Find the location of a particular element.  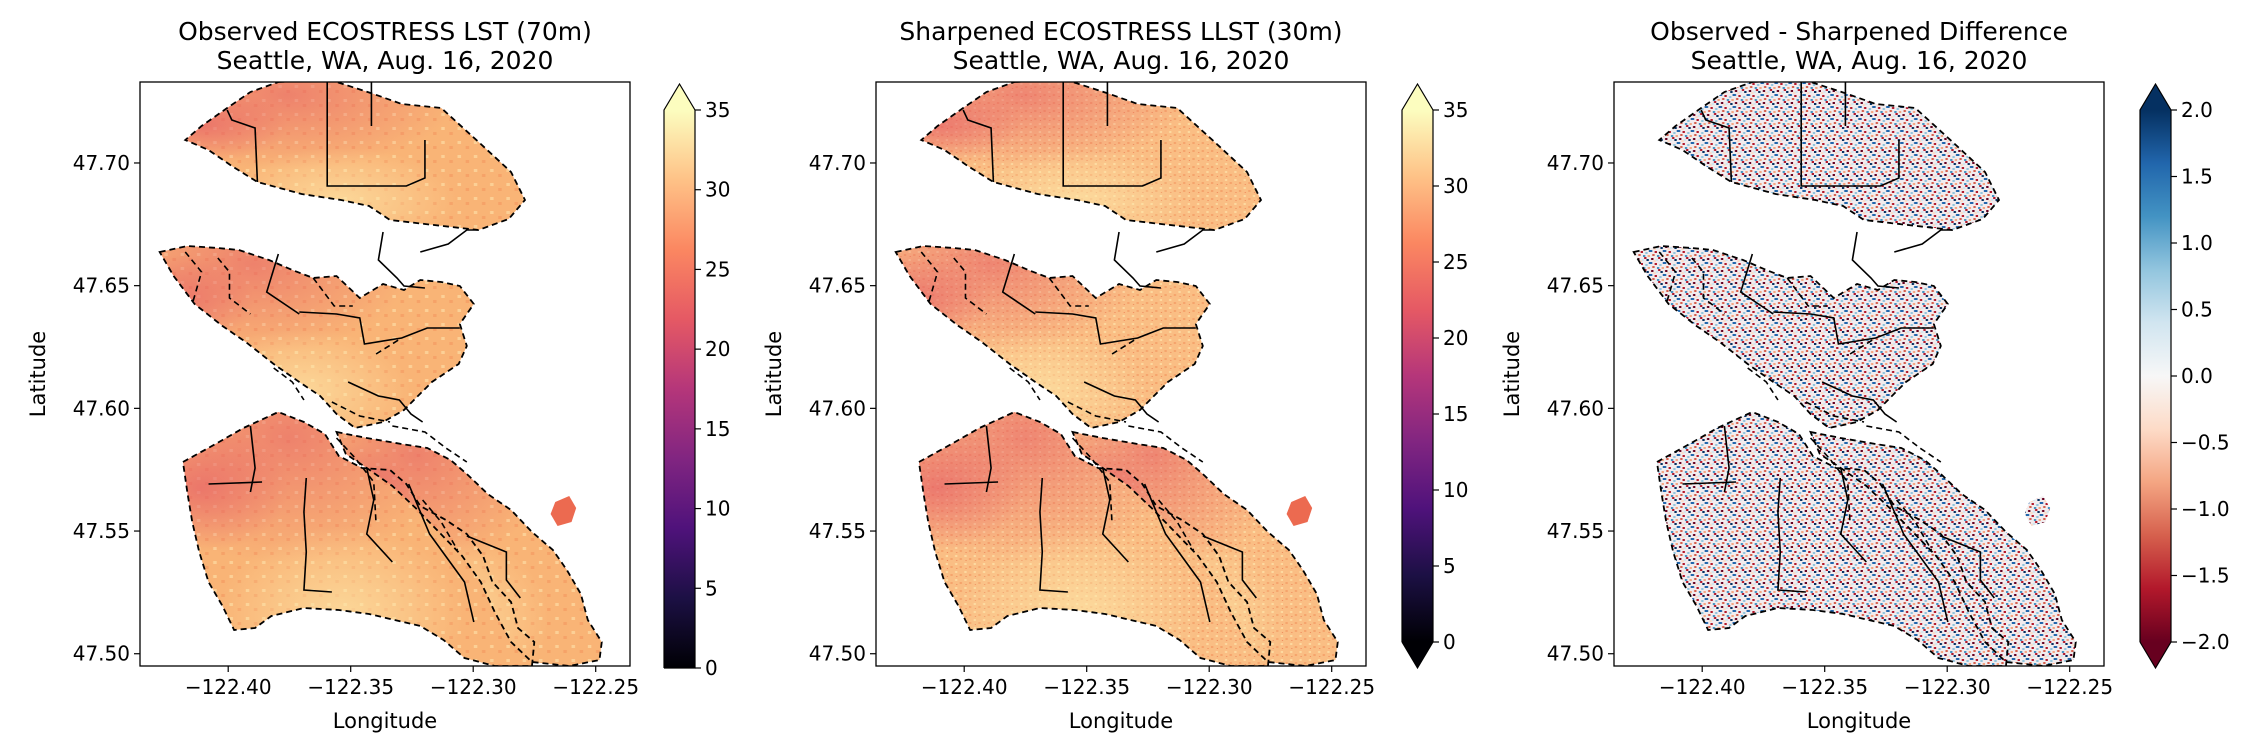

colorbar-tick-label: −0.5 is located at coordinates (2205, 443).